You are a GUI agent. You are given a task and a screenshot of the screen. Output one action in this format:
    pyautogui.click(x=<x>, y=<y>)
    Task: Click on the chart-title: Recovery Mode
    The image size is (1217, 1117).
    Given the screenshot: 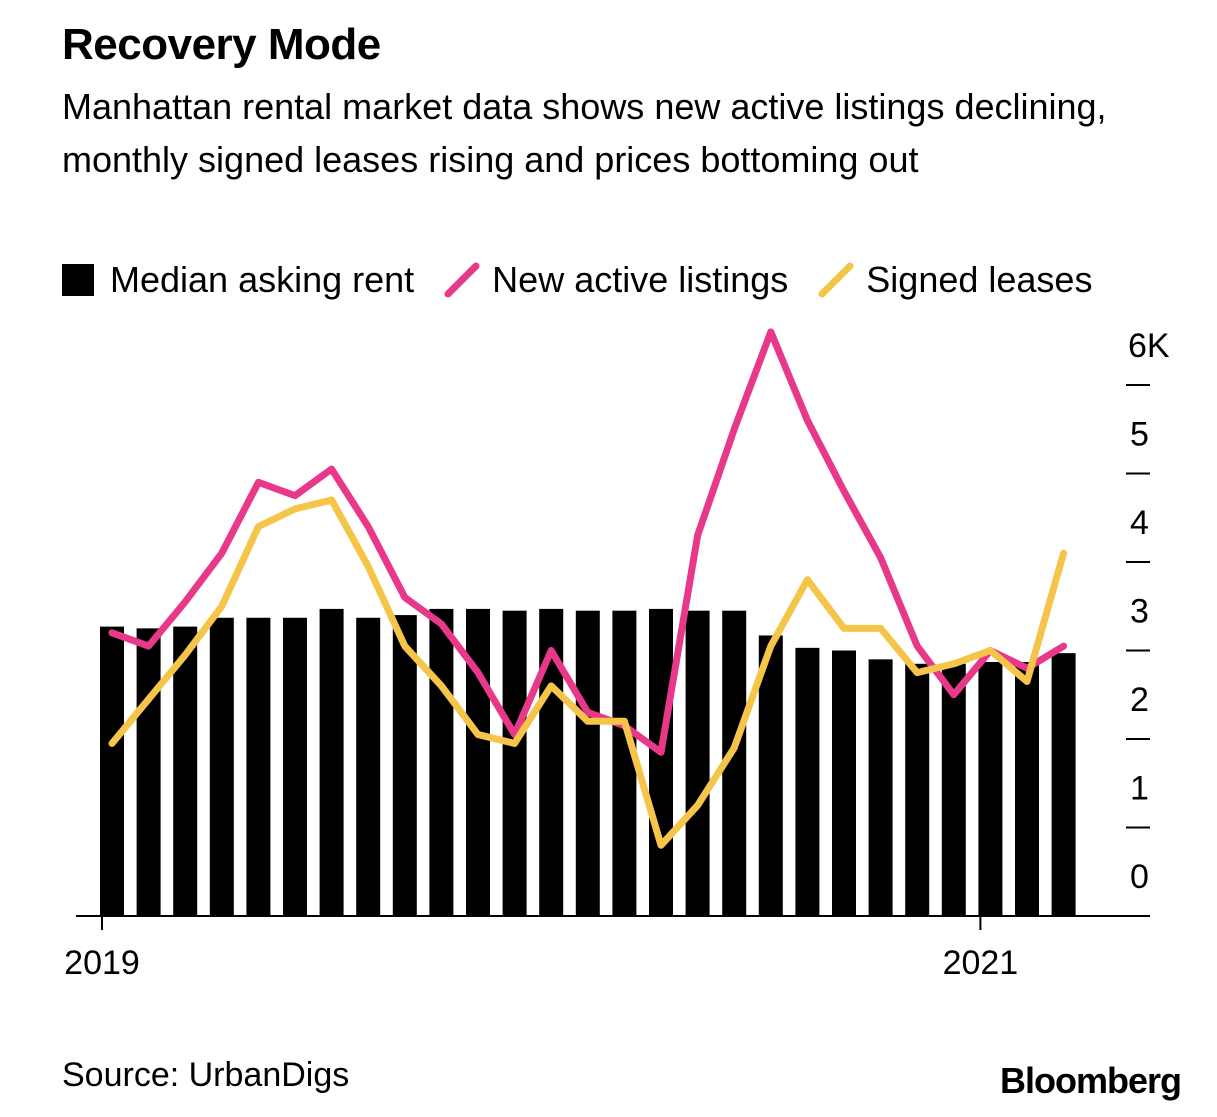 What is the action you would take?
    pyautogui.click(x=221, y=44)
    